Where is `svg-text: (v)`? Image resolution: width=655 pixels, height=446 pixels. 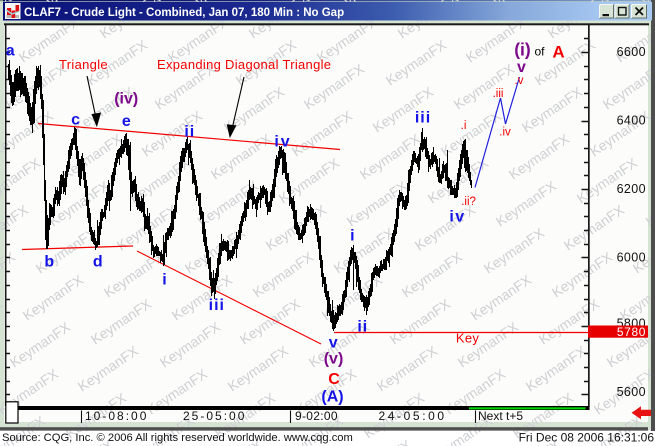
svg-text: (v) is located at coordinates (334, 359).